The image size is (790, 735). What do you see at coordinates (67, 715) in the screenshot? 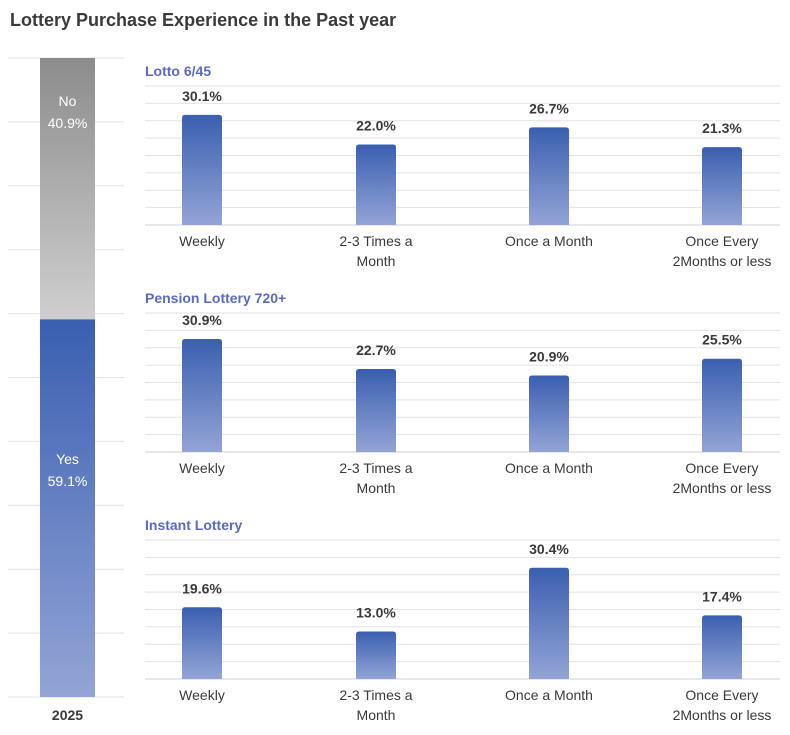
I see `stack-category-label: 2025` at bounding box center [67, 715].